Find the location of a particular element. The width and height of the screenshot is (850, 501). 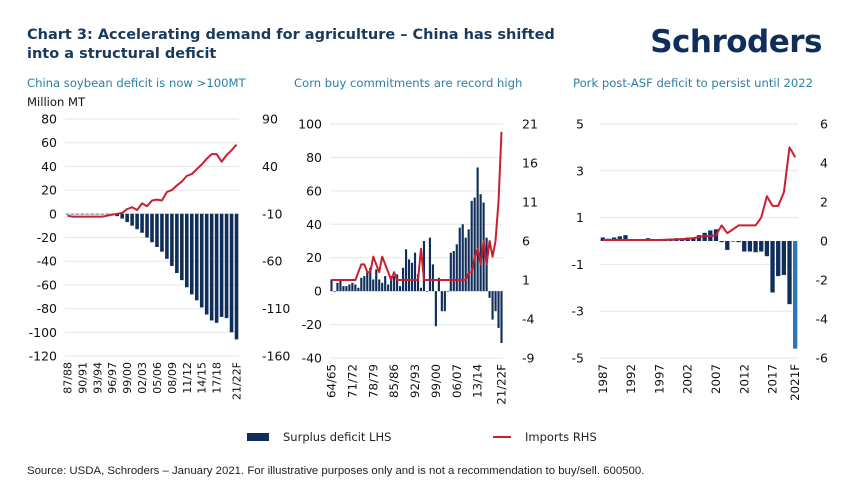

panel-soybean-subtitle: China soybean deficit is now >100MT is located at coordinates (136, 83).